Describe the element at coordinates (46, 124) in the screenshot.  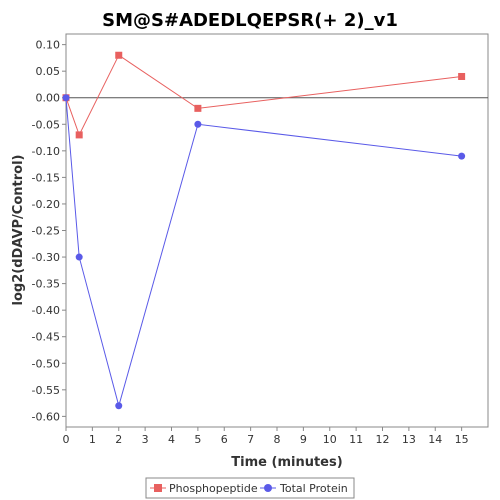
I see `y-tick-label: -0.05` at that location.